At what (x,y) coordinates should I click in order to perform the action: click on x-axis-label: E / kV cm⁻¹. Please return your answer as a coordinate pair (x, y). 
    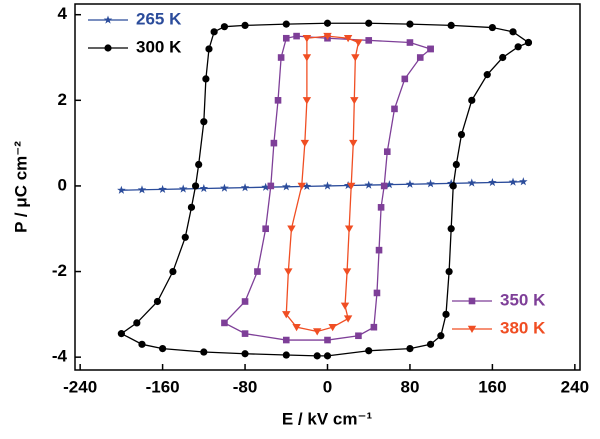
    Looking at the image, I should click on (327, 418).